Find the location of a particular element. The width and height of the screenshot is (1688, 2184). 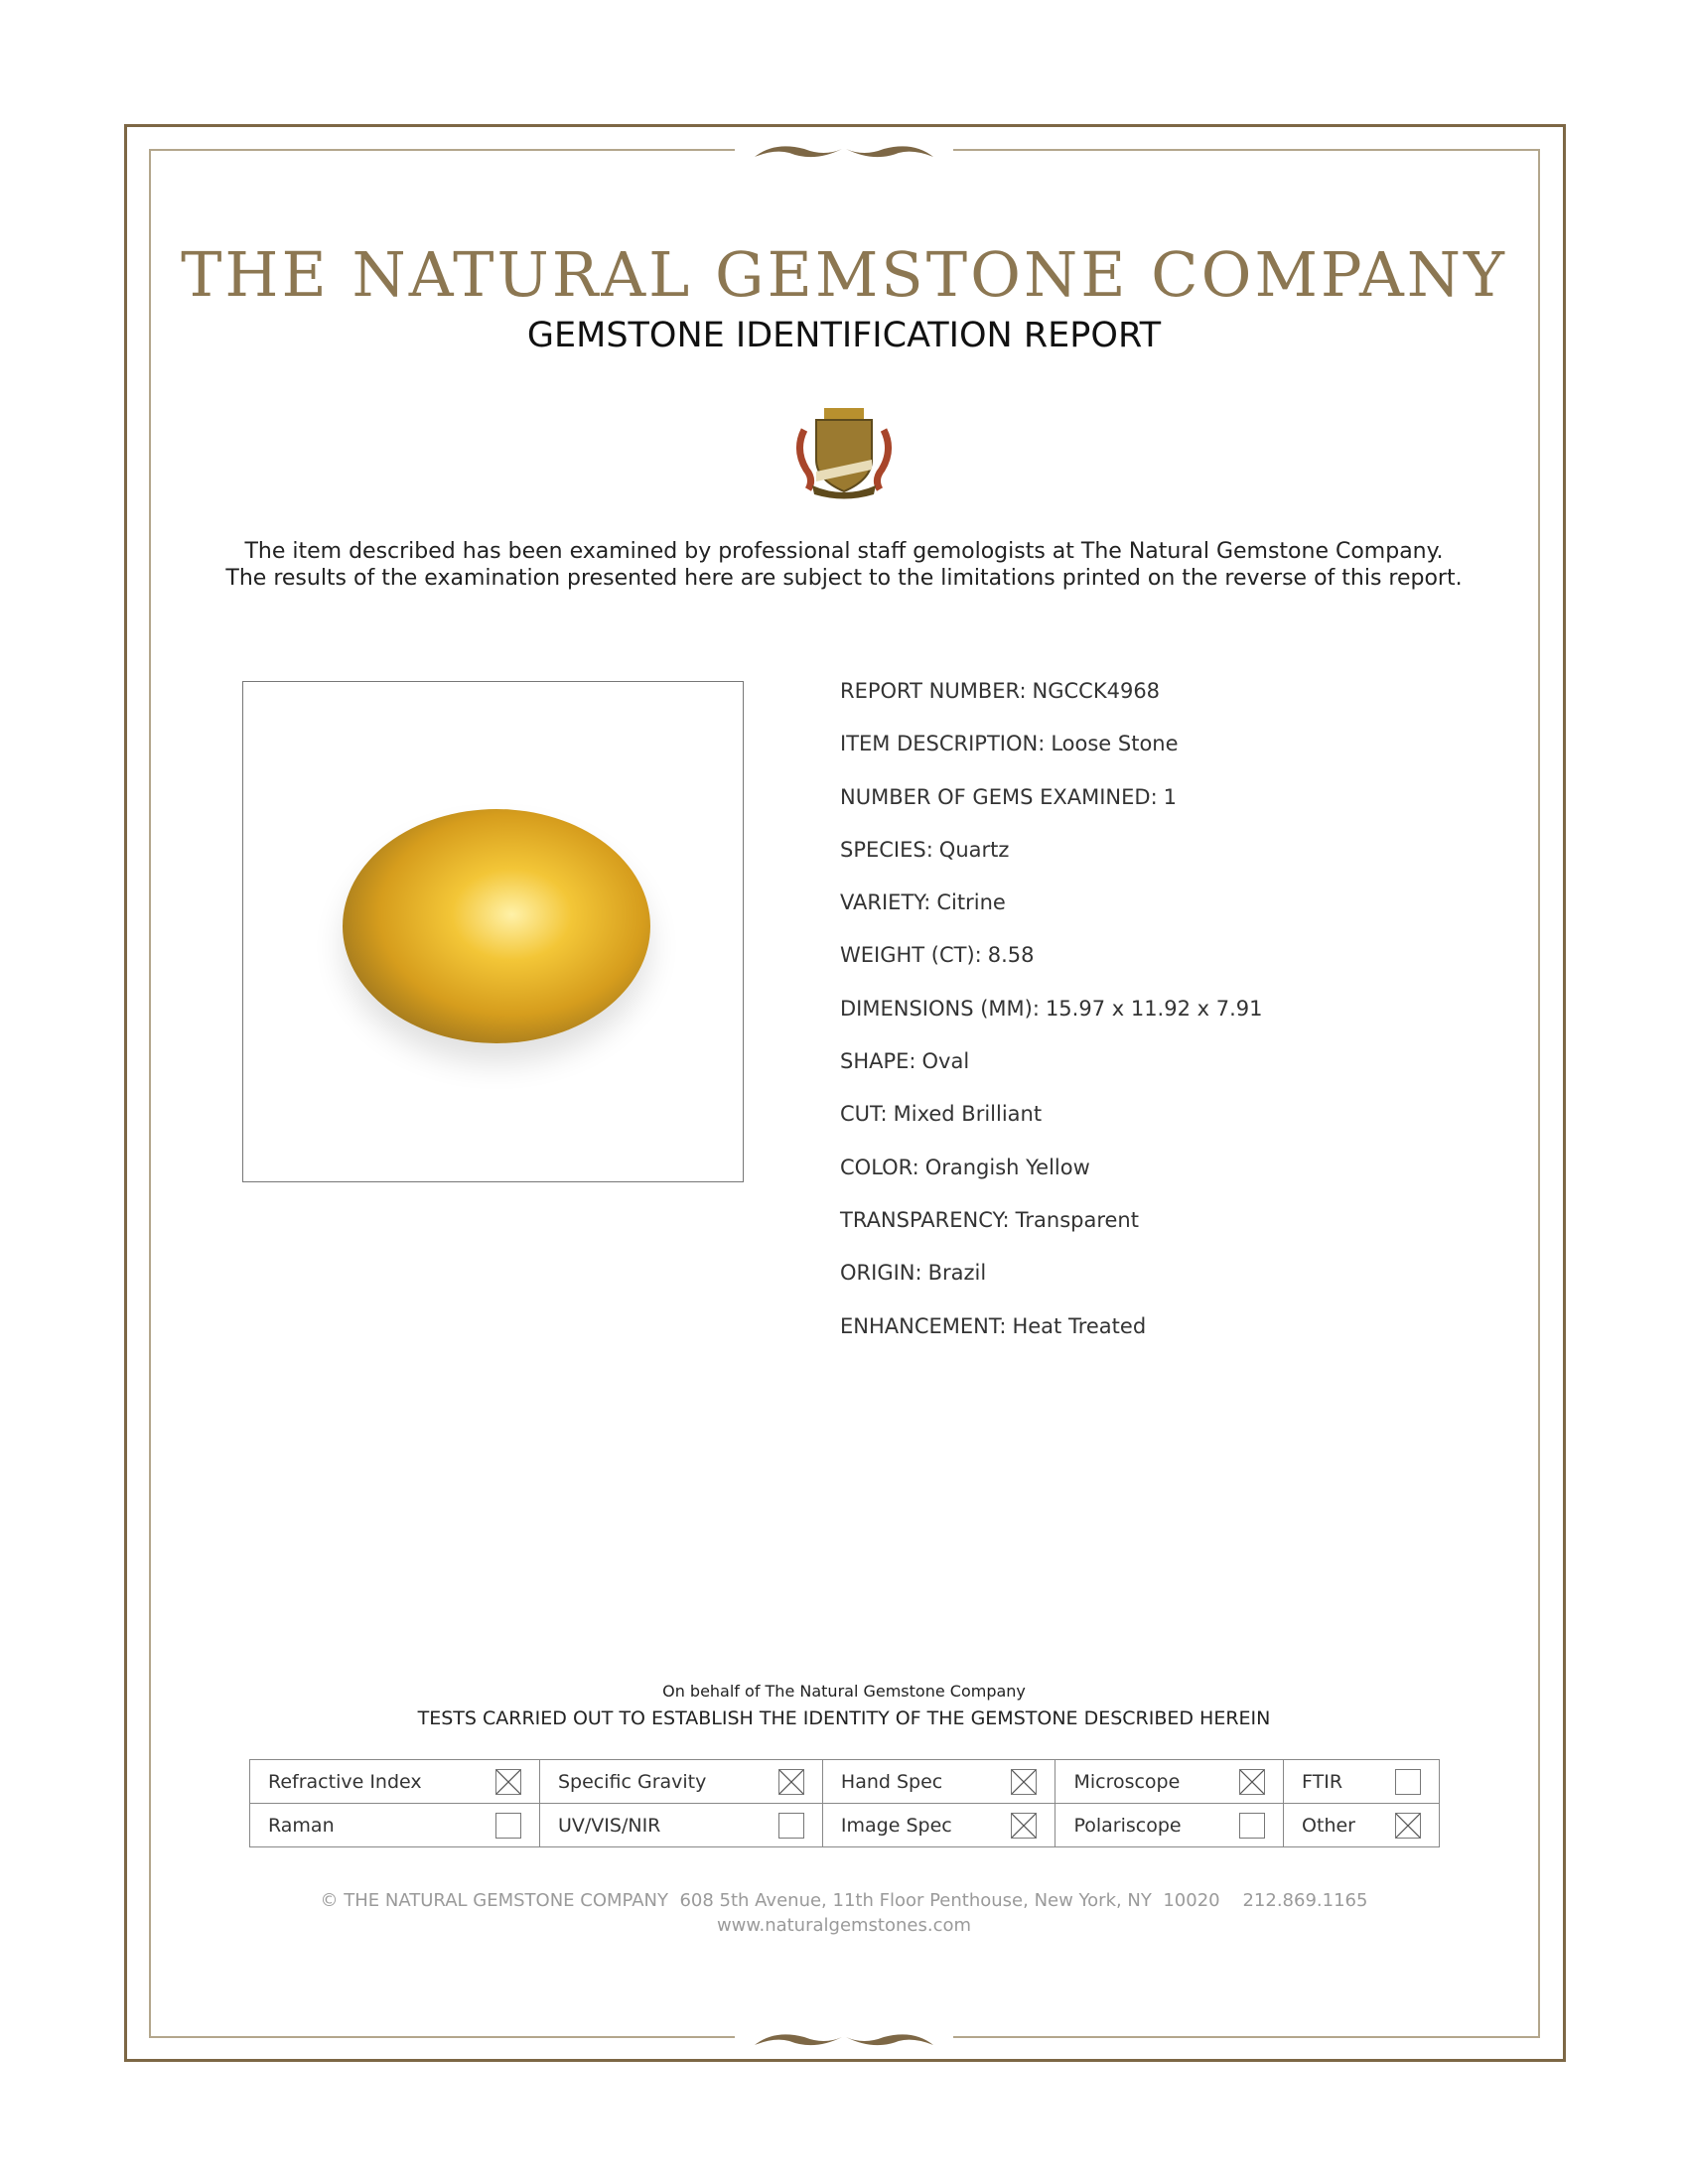

field-row: NUMBER OF GEMS EXAMINED: 1 is located at coordinates (1051, 807).